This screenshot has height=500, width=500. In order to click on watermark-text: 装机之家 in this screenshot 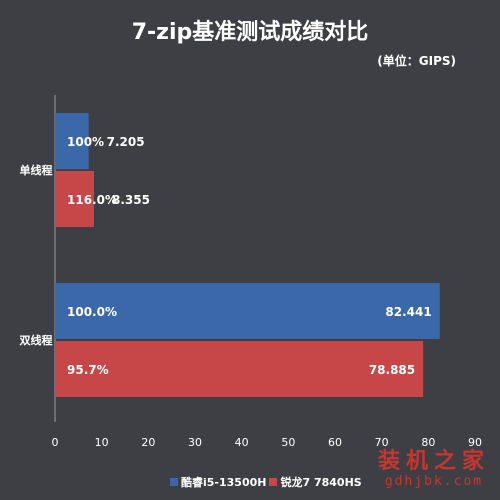, I will do `click(433, 461)`.